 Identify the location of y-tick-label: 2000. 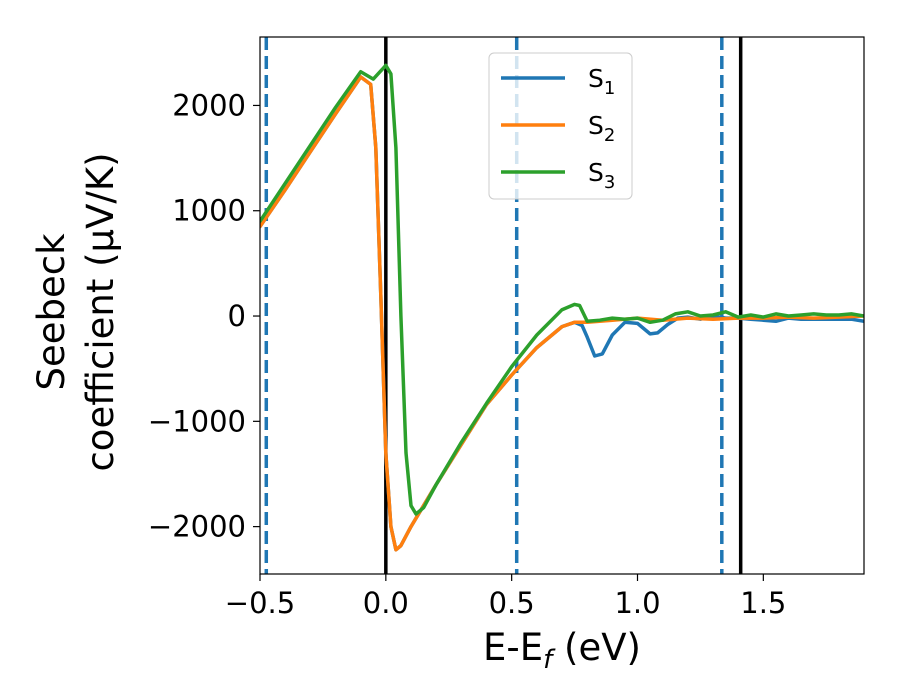
(209, 105).